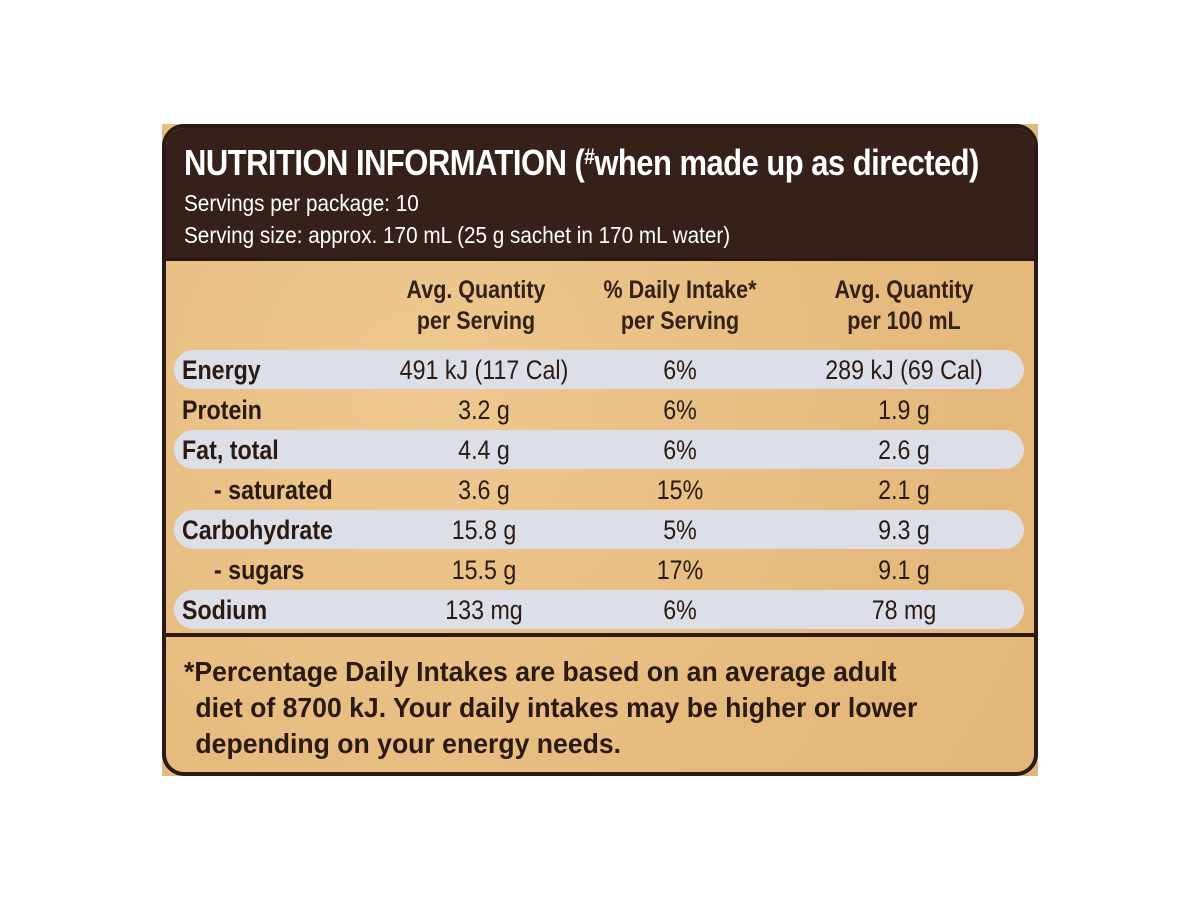 This screenshot has height=900, width=1200. What do you see at coordinates (904, 490) in the screenshot?
I see `per-100ml-value: 2.1 g` at bounding box center [904, 490].